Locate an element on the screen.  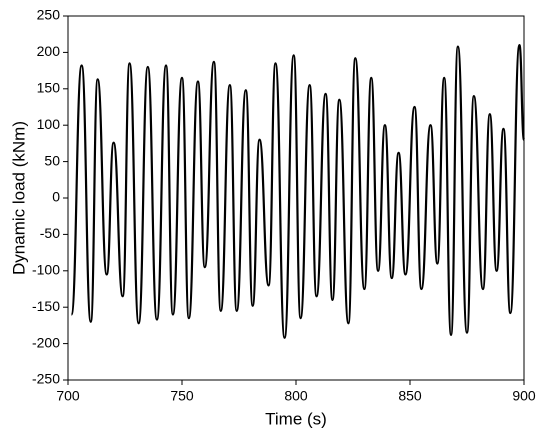
y-tick-label: -50 is located at coordinates (50, 233).